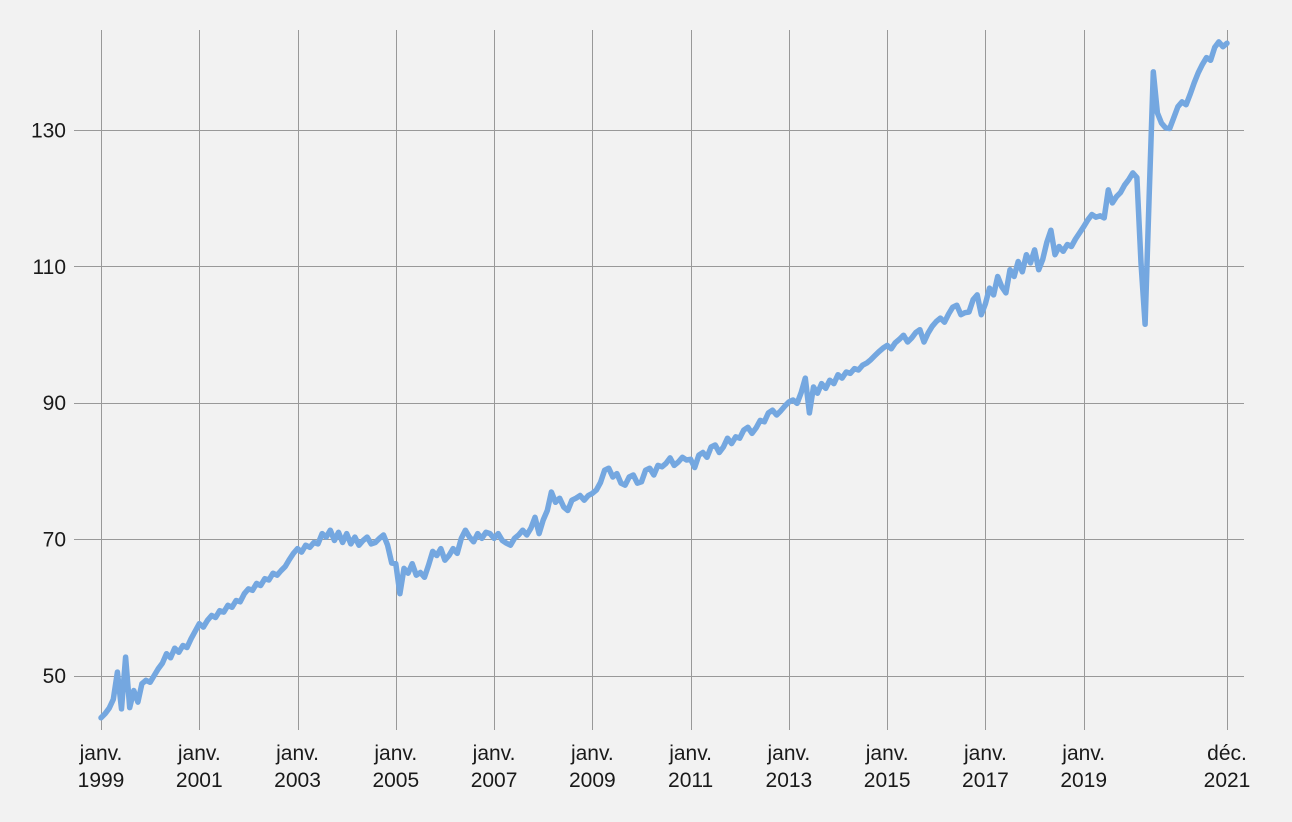 This screenshot has width=1292, height=822. Describe the element at coordinates (494, 767) in the screenshot. I see `x-axis-tick-label: janv. 2007` at that location.